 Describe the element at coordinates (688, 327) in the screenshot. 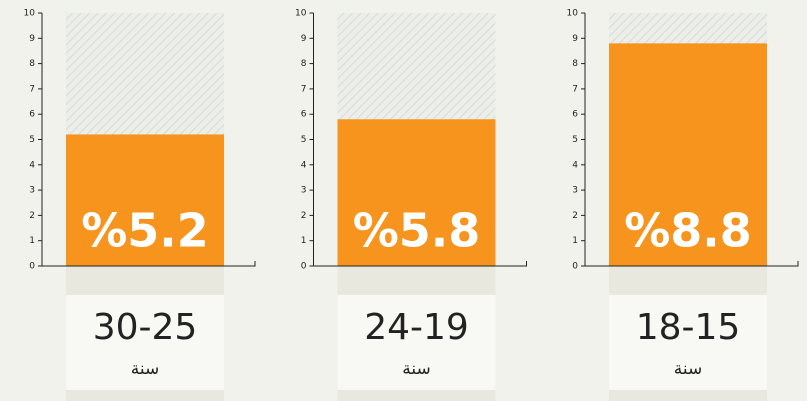

I see `category-label: 18-15` at that location.